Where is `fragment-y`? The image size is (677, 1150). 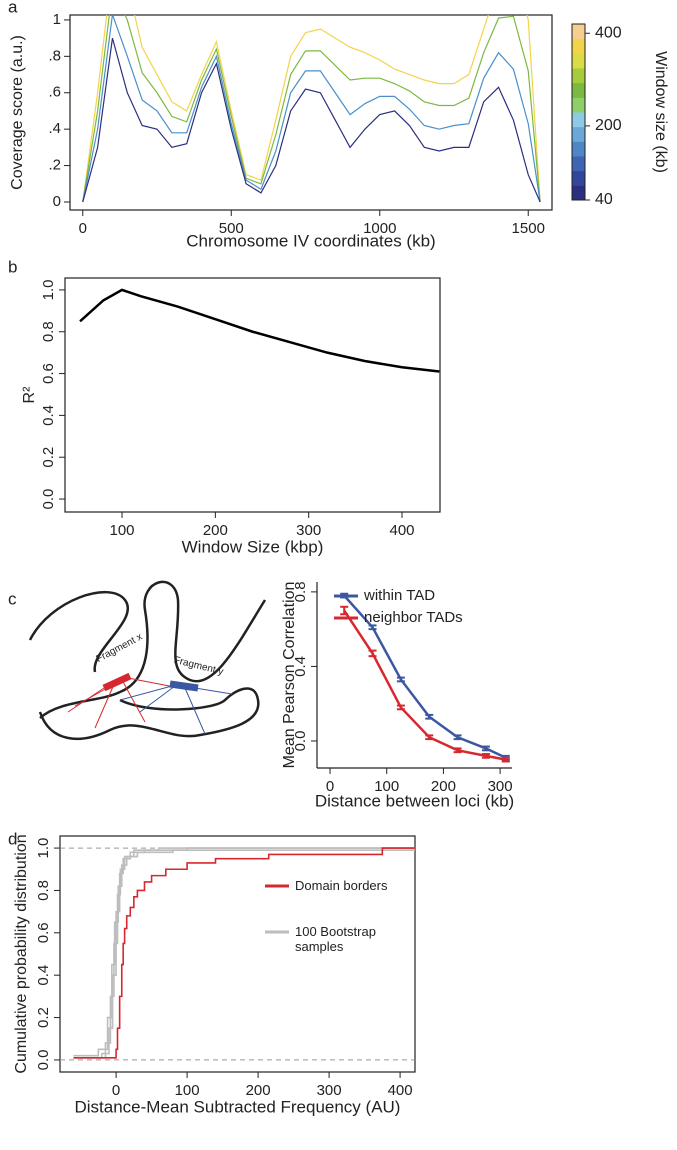 fragment-y is located at coordinates (184, 686).